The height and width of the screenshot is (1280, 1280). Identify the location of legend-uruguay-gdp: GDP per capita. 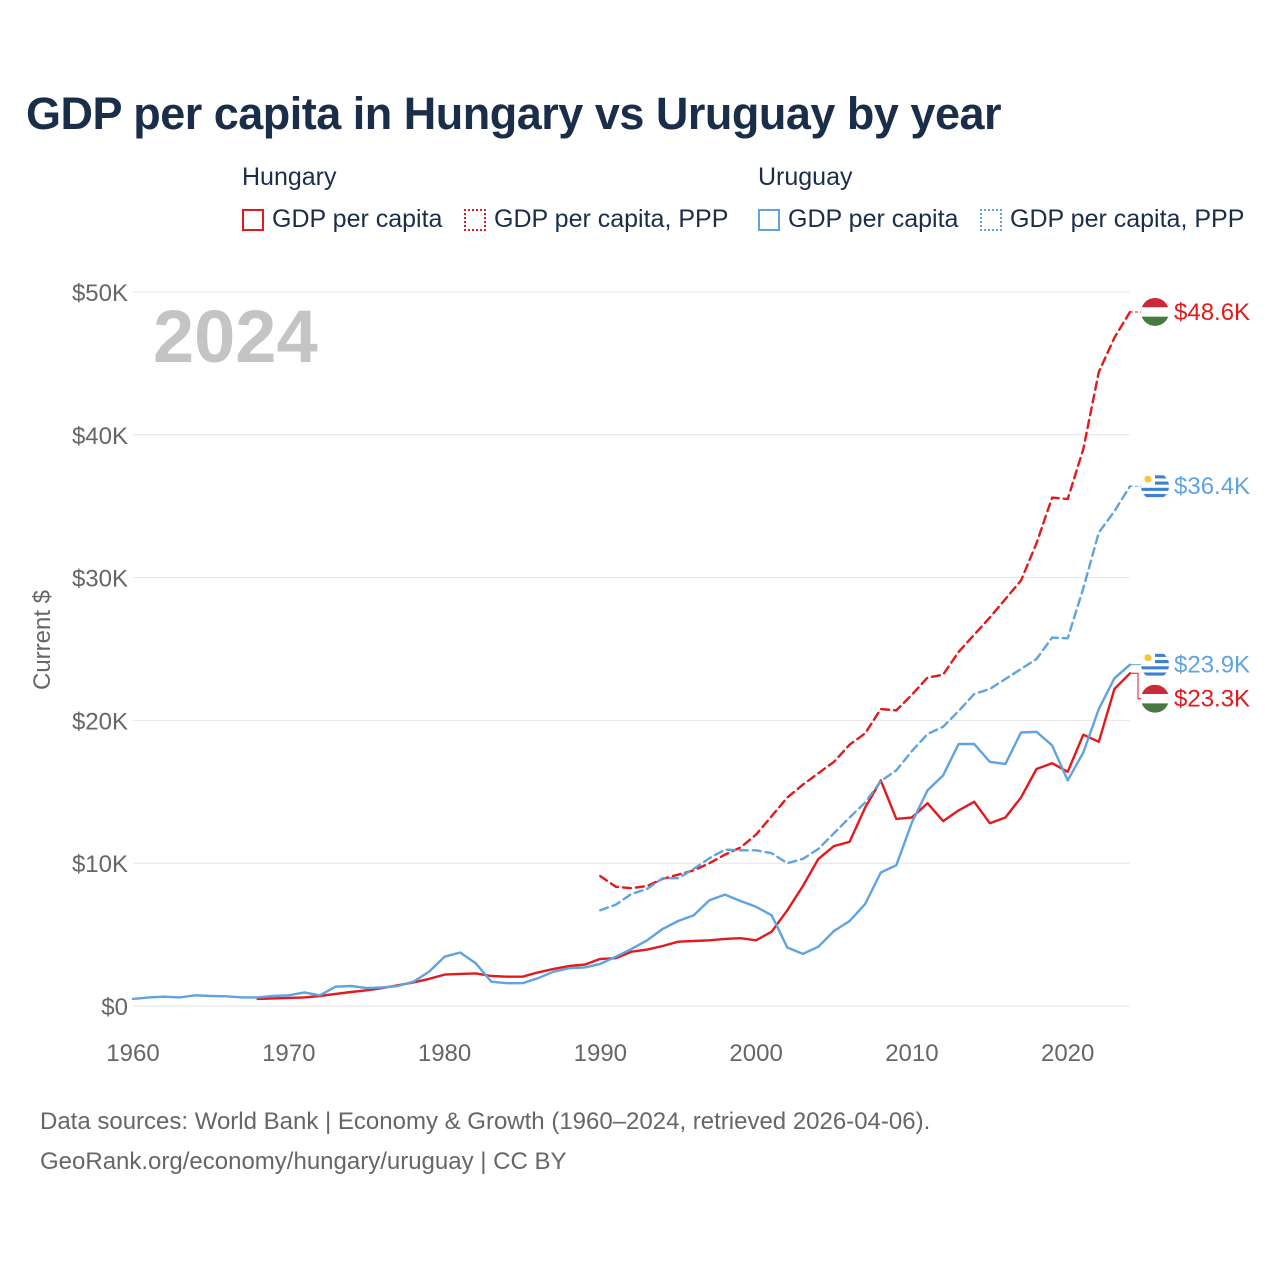
(858, 219).